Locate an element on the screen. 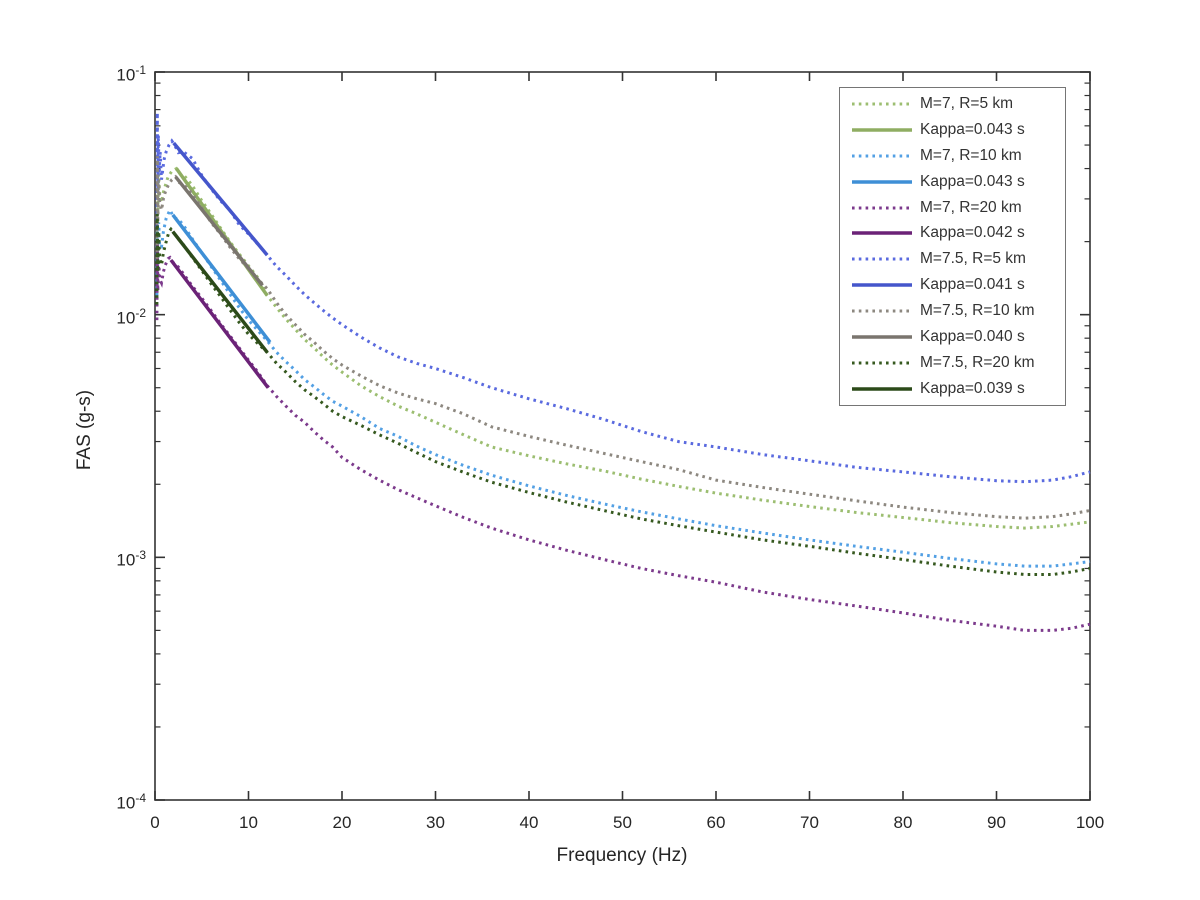 This screenshot has height=900, width=1200. legend-item: M=7, R=20 km is located at coordinates (952, 208).